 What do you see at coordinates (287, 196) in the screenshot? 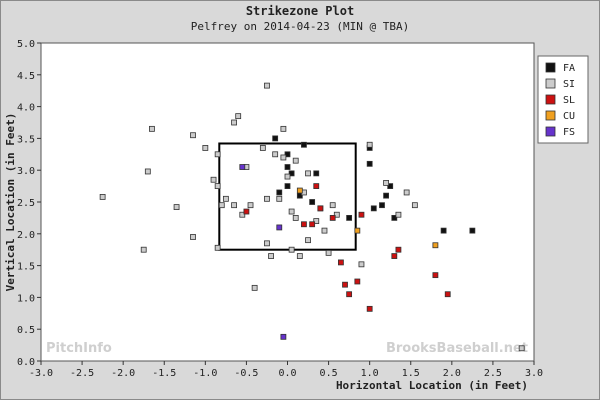
I see `strike-zone-box` at bounding box center [287, 196].